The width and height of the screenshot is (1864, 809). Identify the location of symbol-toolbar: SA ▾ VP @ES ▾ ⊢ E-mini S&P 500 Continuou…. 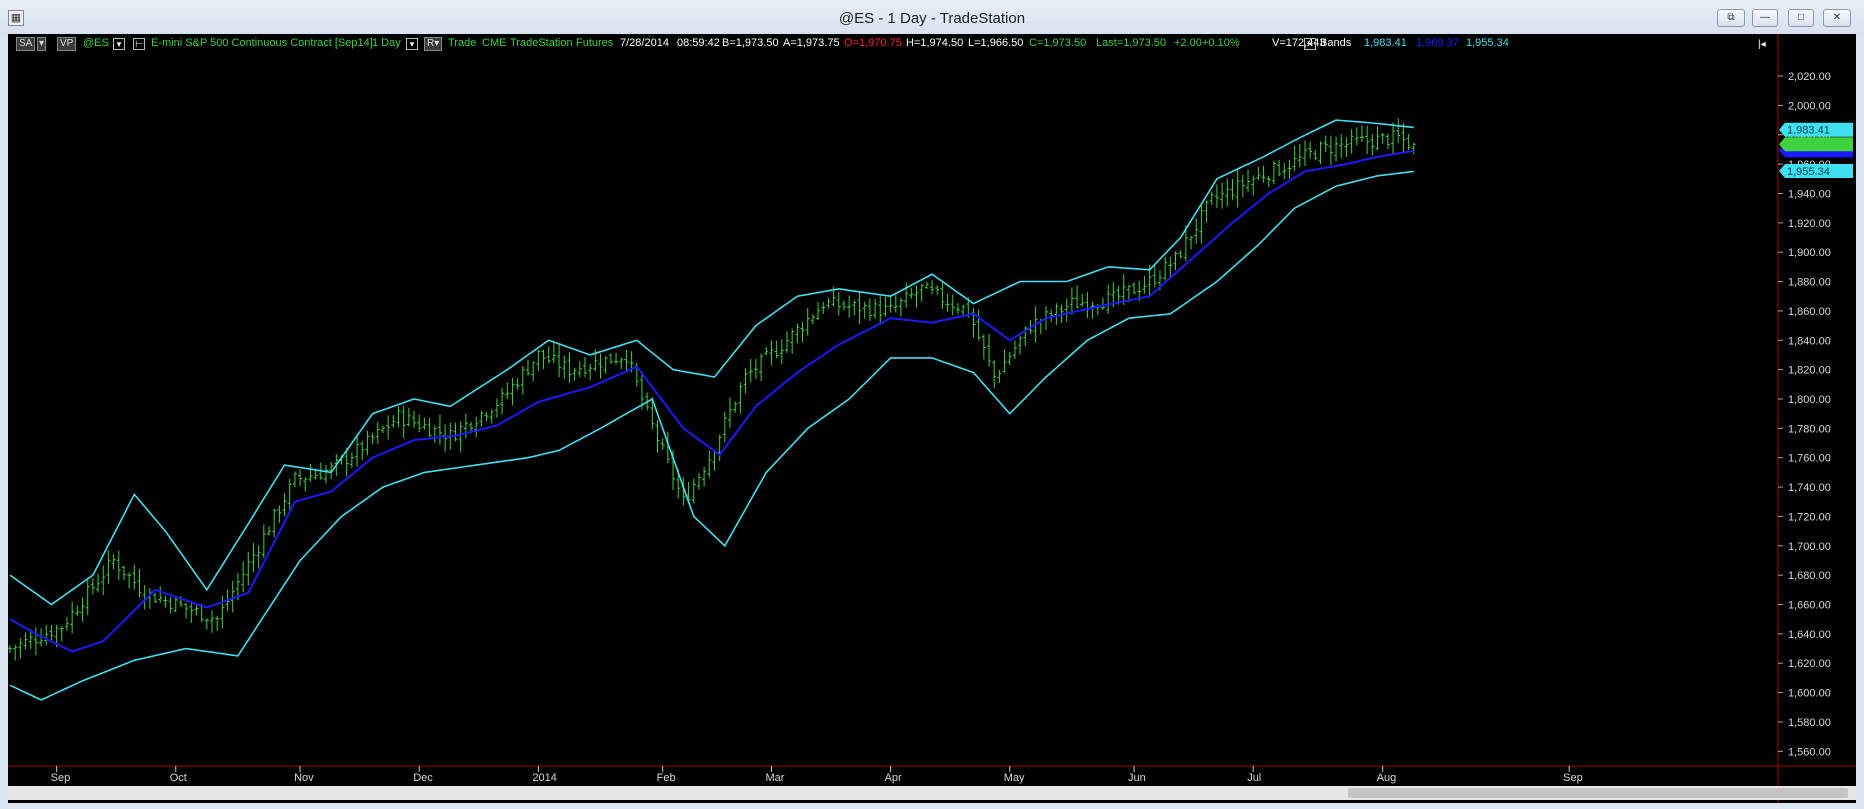
(893, 43).